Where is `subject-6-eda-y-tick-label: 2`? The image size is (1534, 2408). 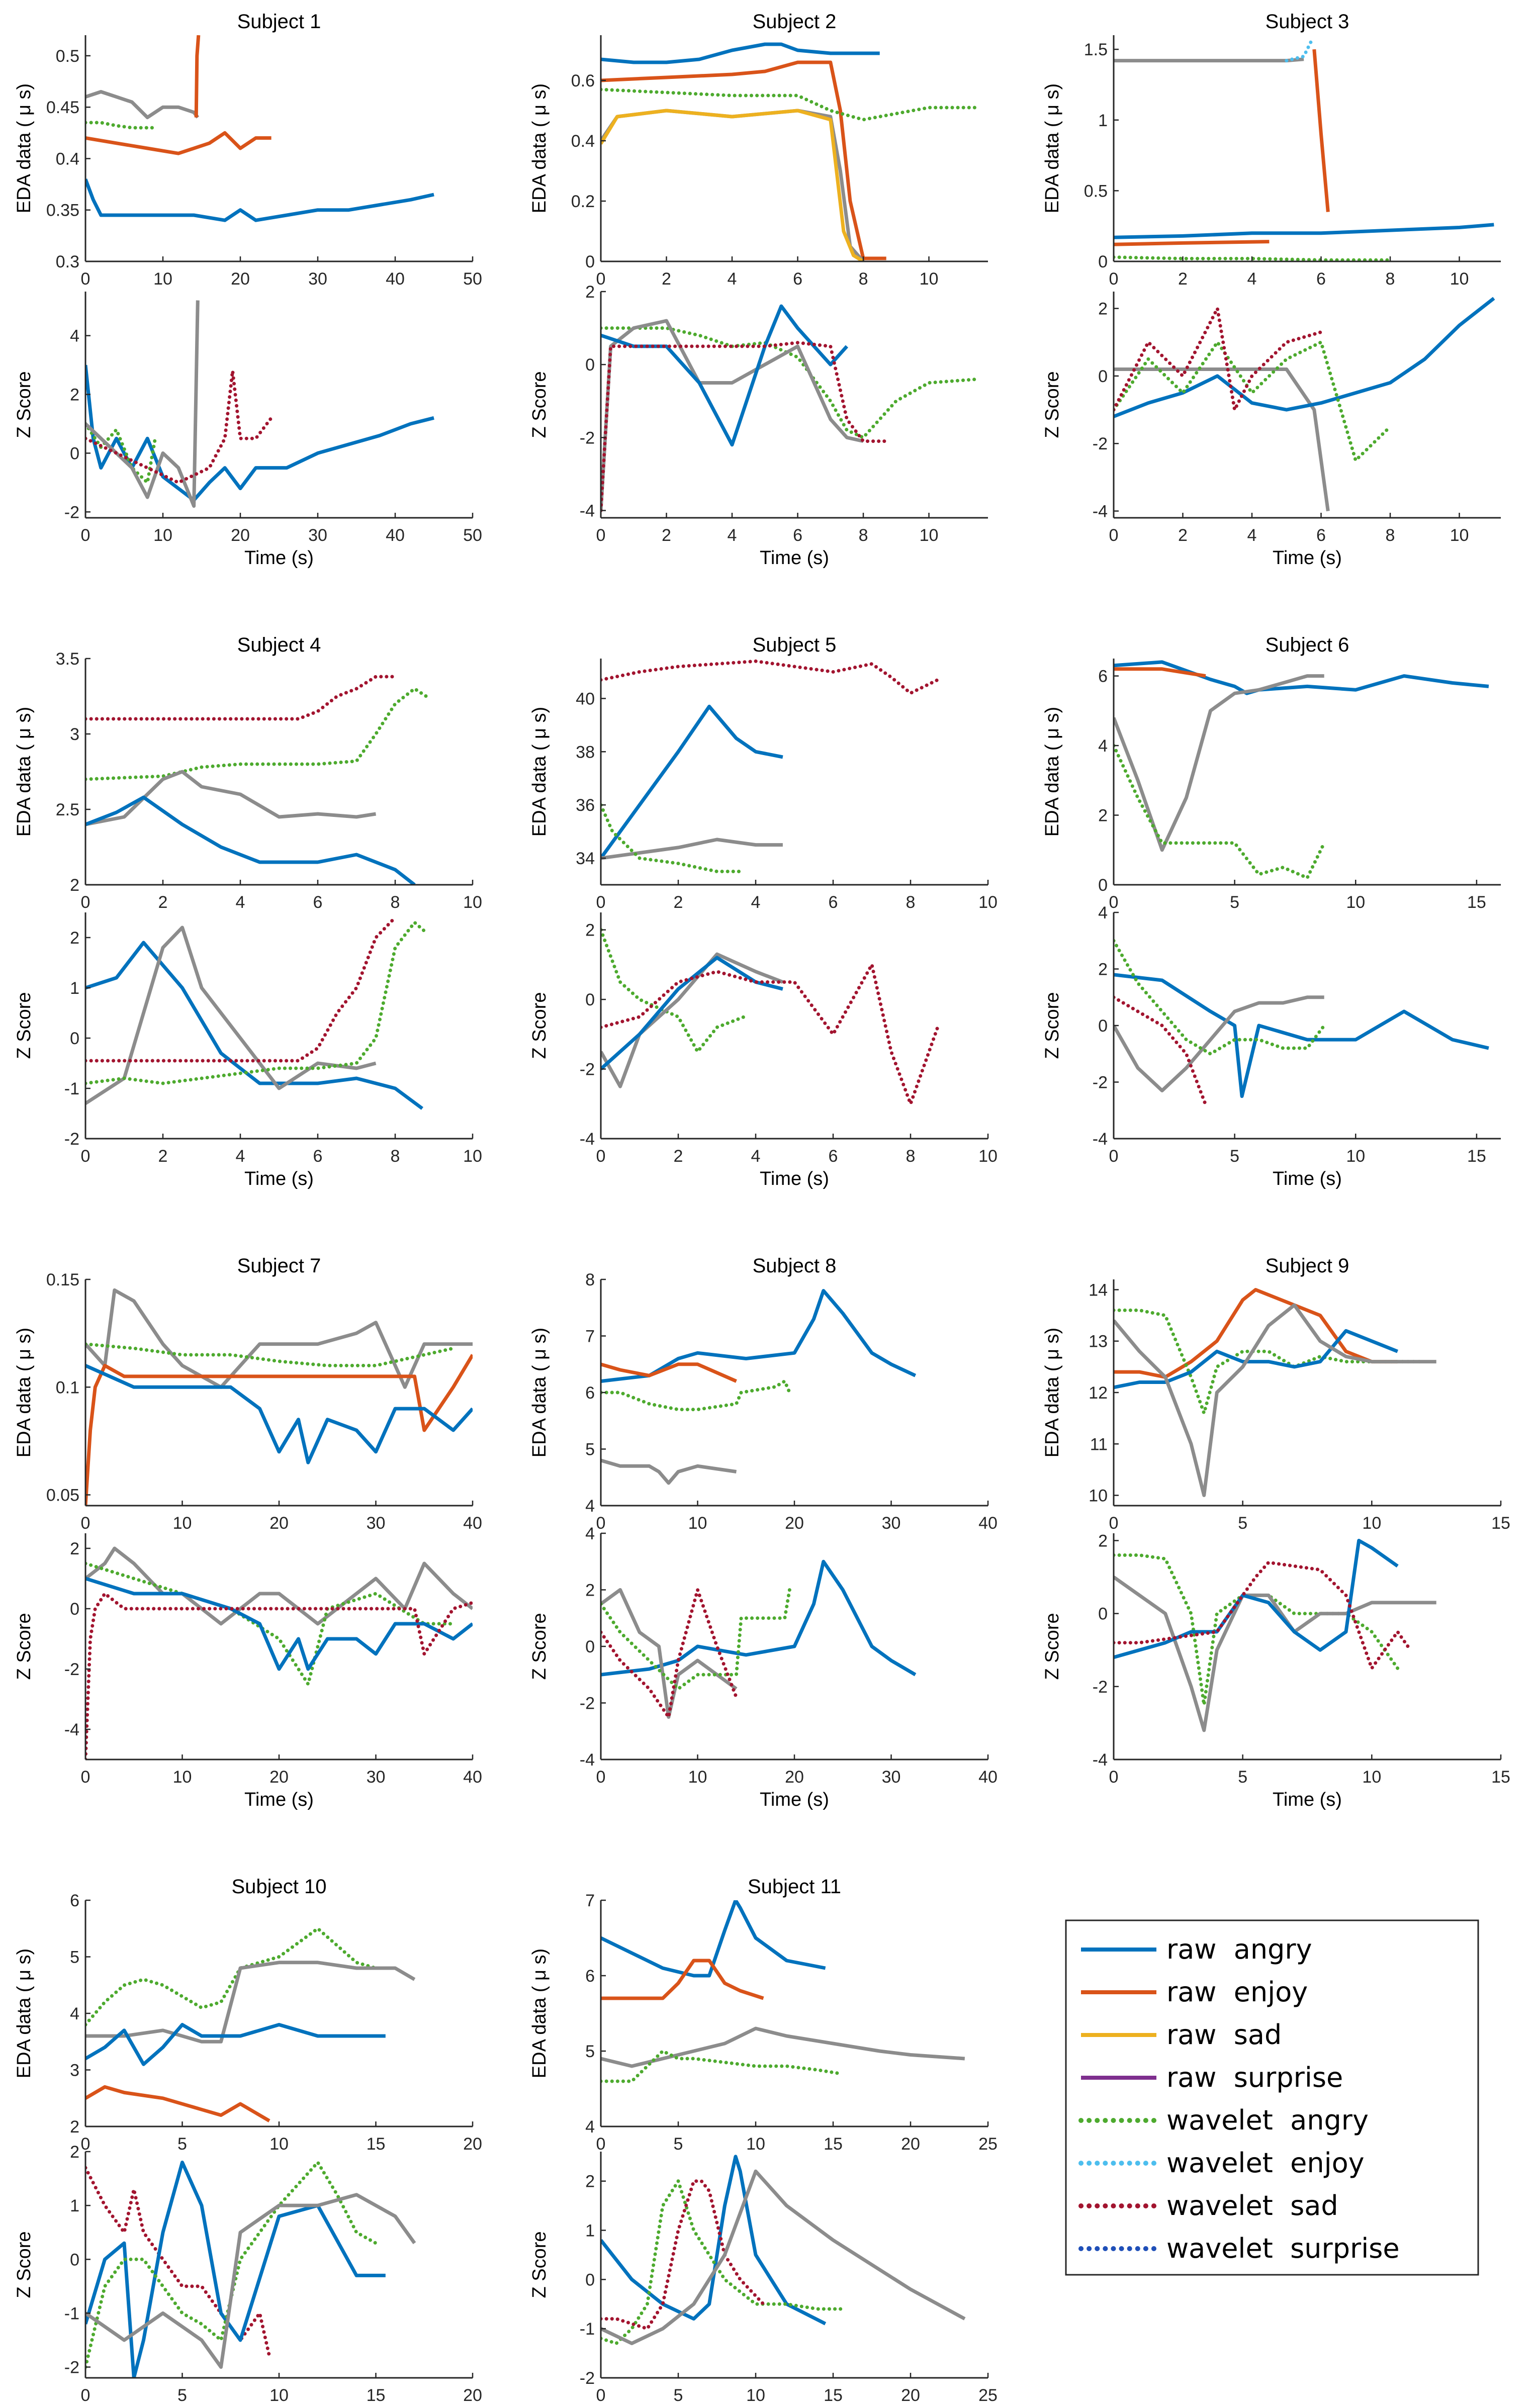 subject-6-eda-y-tick-label: 2 is located at coordinates (1103, 815).